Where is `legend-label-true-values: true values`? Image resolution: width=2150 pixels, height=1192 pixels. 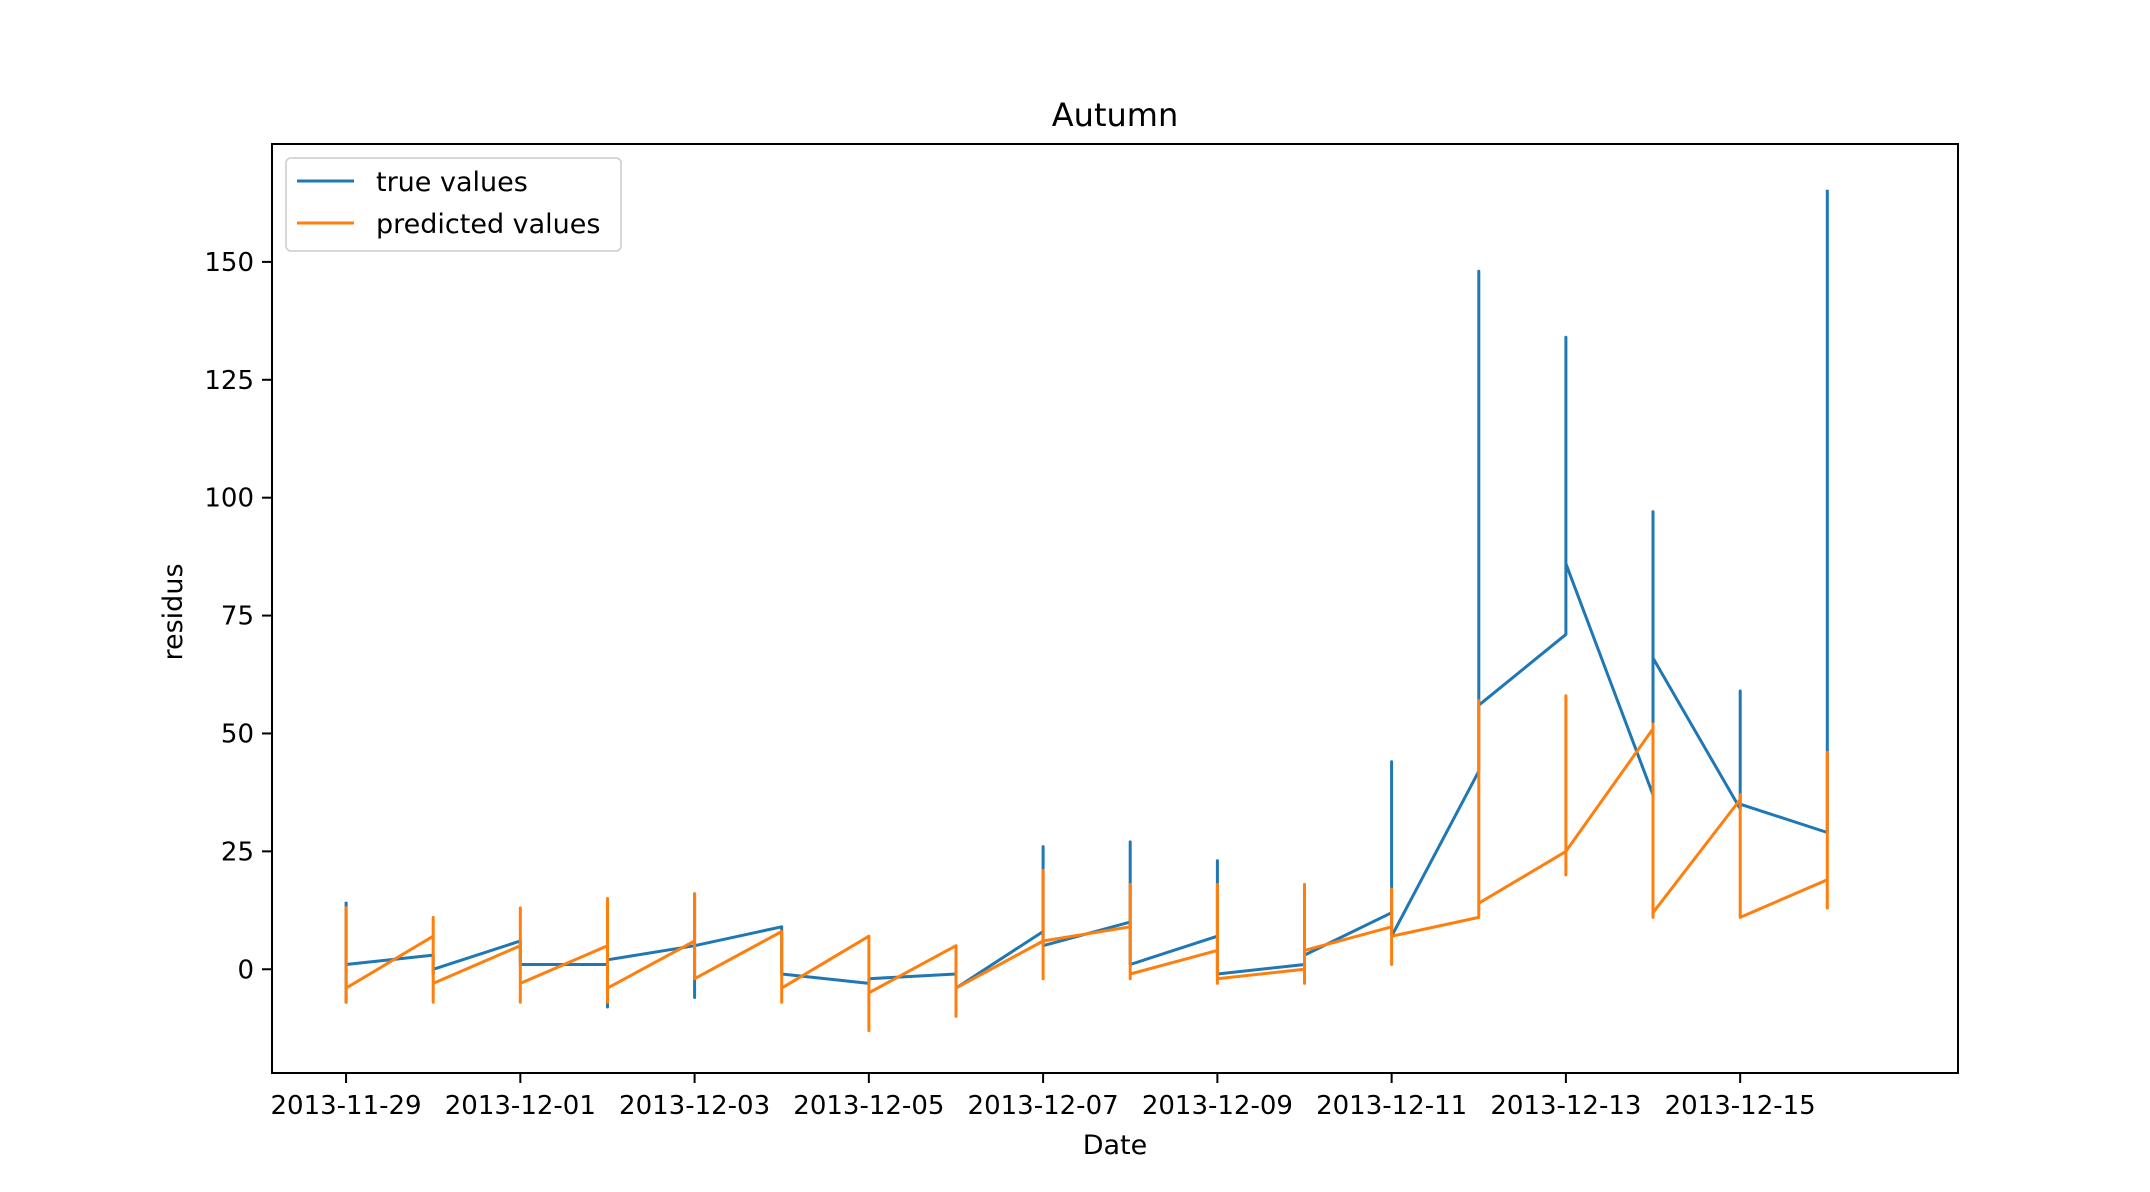
legend-label-true-values: true values is located at coordinates (452, 182).